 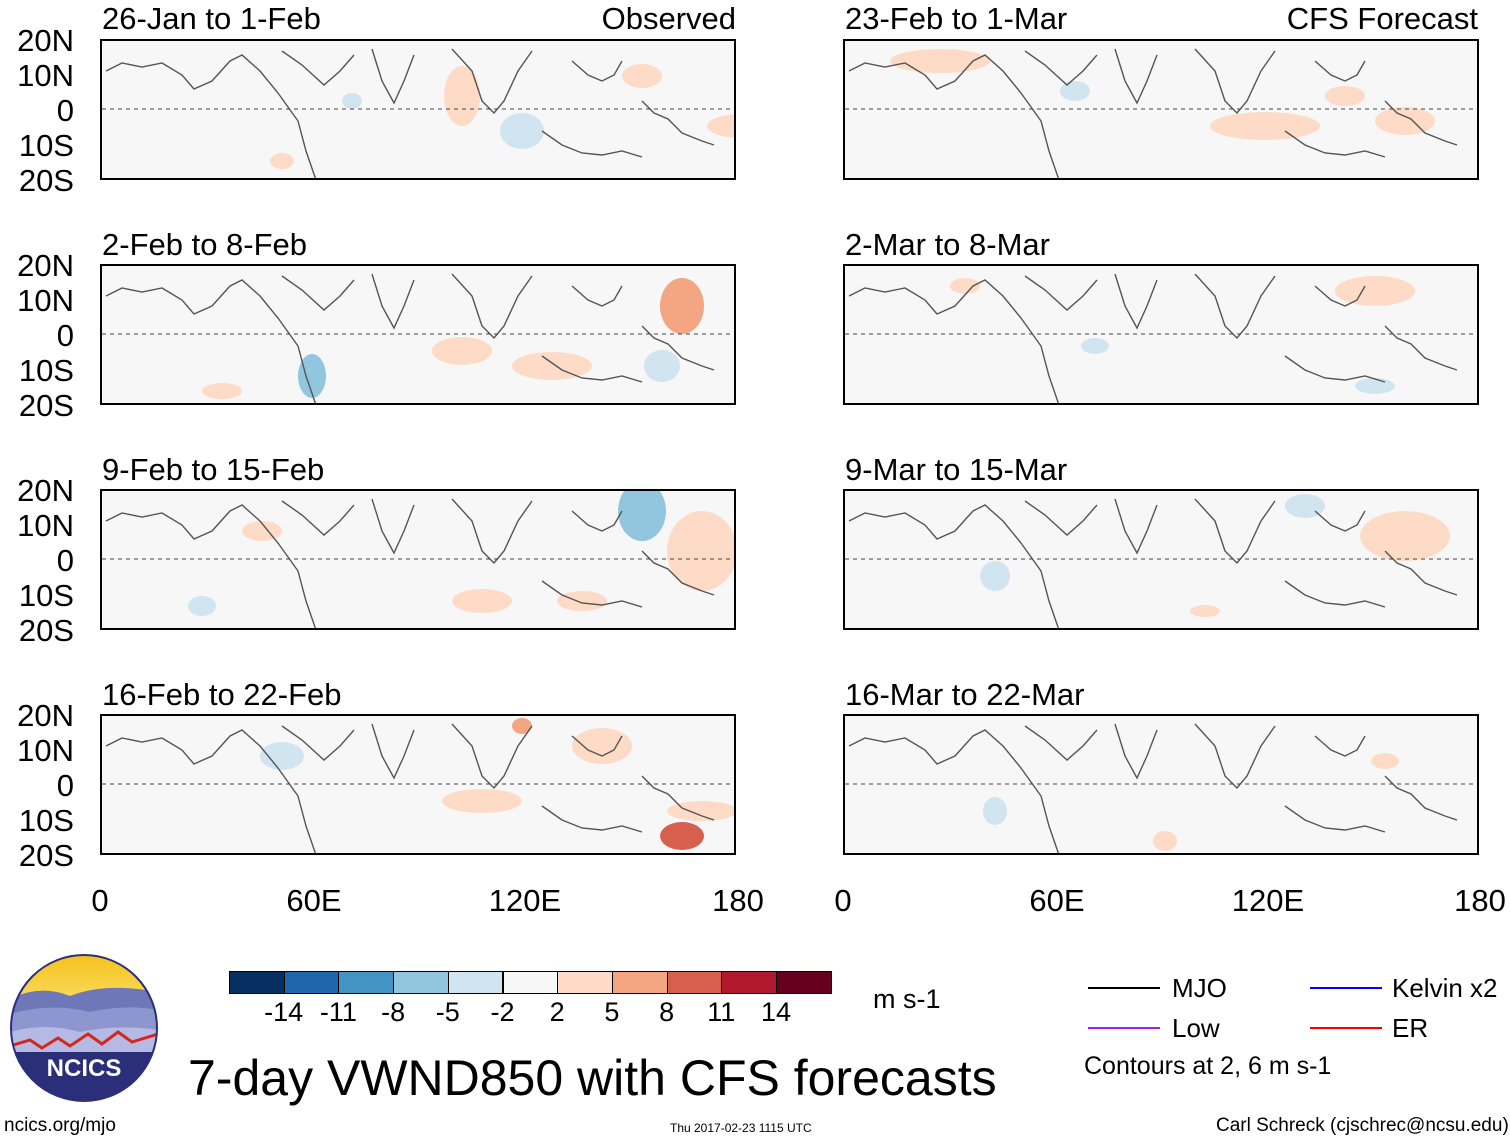 I want to click on legend-label-er: ER, so click(x=1410, y=1028).